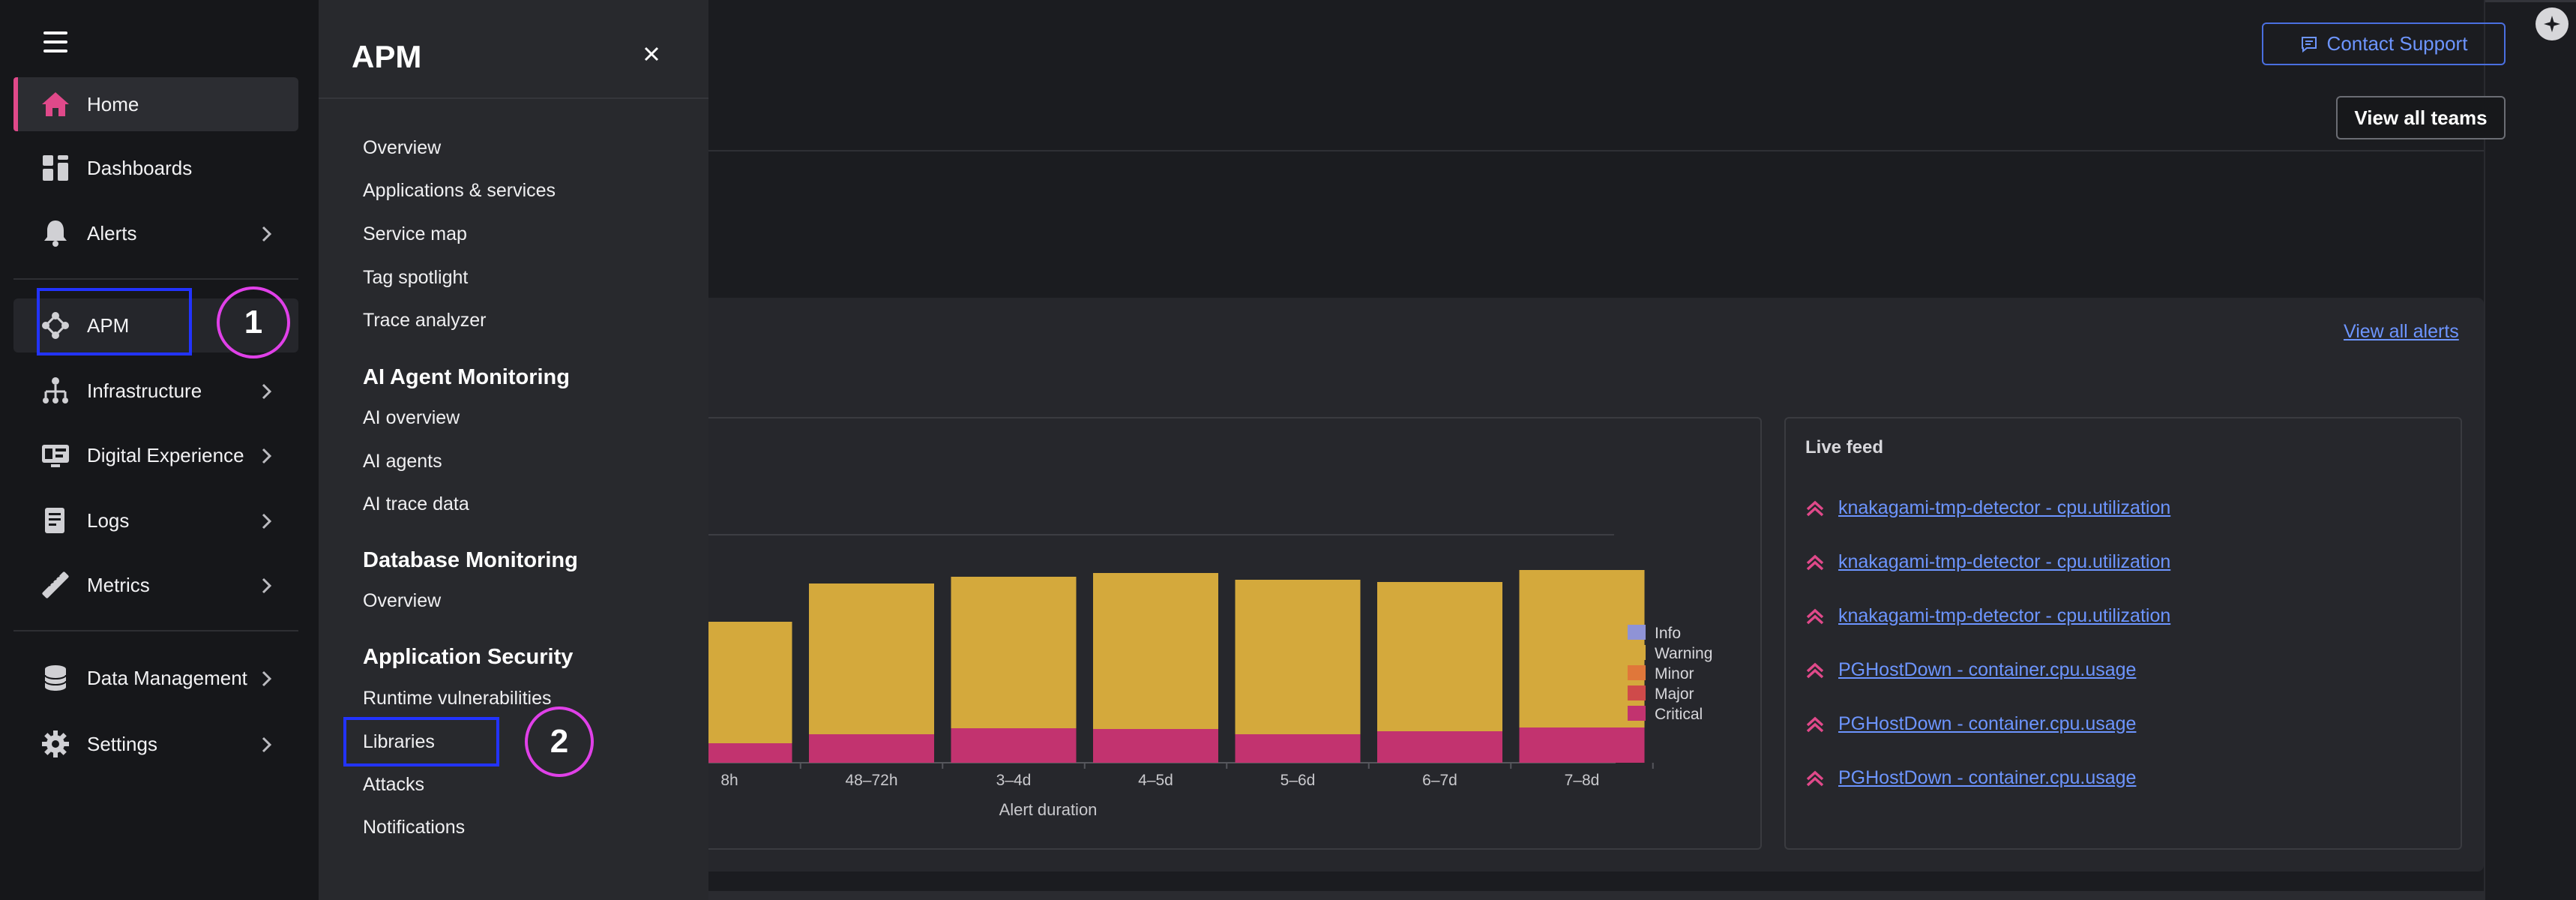  Describe the element at coordinates (1684, 653) in the screenshot. I see `chart-legend-label: Warning` at that location.